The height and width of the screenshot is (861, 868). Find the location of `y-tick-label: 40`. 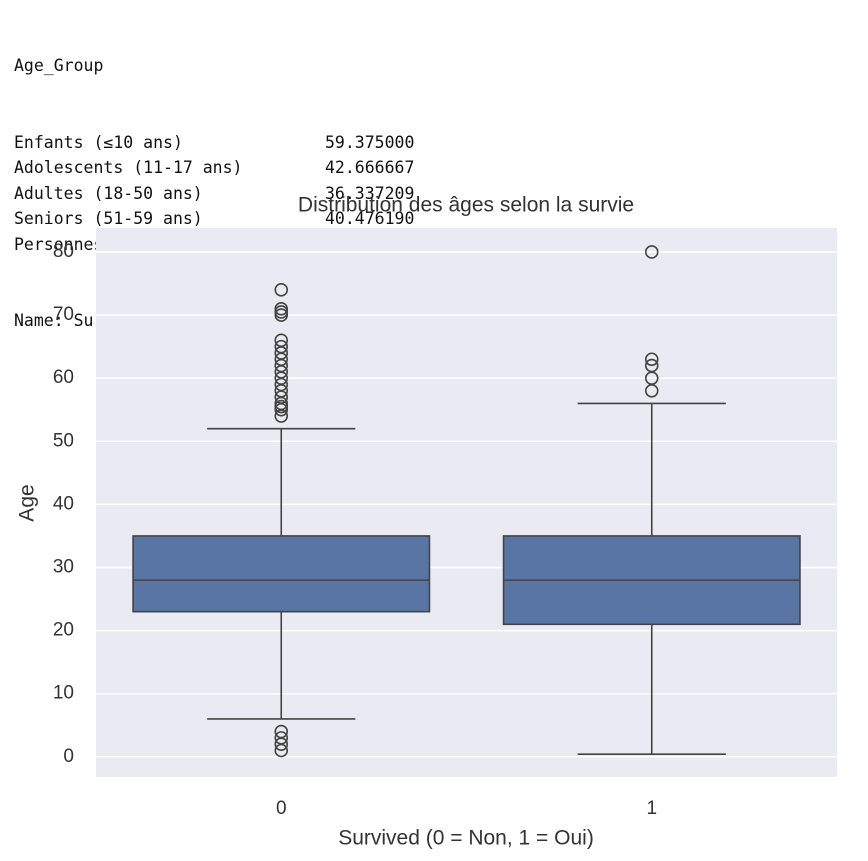

y-tick-label: 40 is located at coordinates (63, 503).